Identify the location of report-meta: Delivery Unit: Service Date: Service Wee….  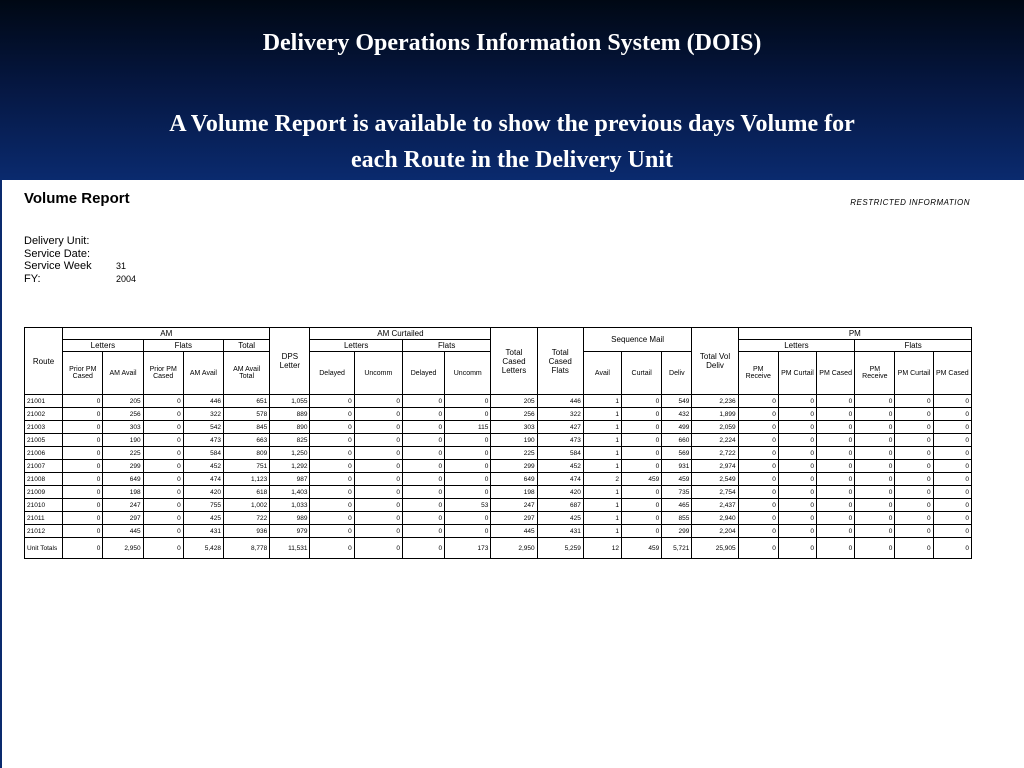
(499, 260).